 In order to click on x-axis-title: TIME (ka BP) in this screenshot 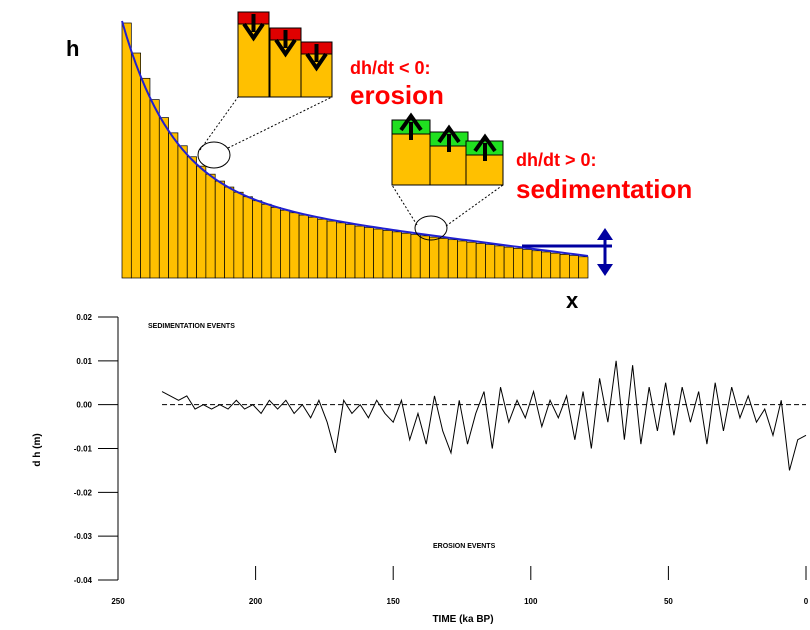, I will do `click(462, 619)`.